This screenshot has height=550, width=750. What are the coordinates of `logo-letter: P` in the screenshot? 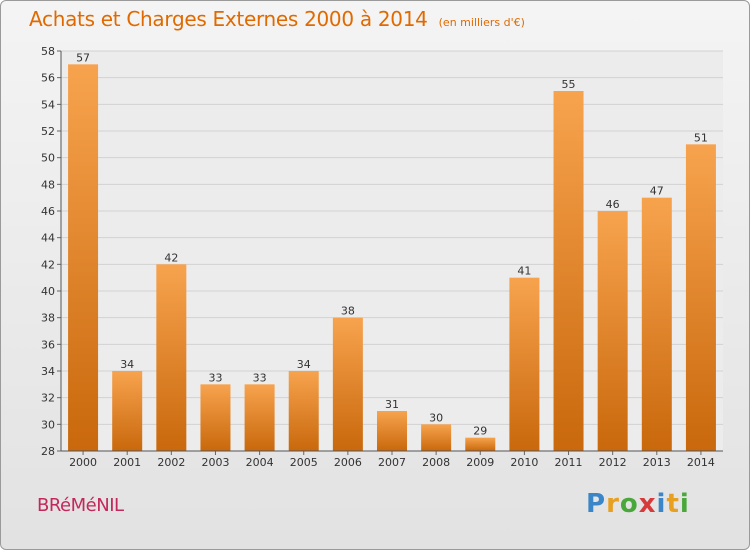 It's located at (596, 504).